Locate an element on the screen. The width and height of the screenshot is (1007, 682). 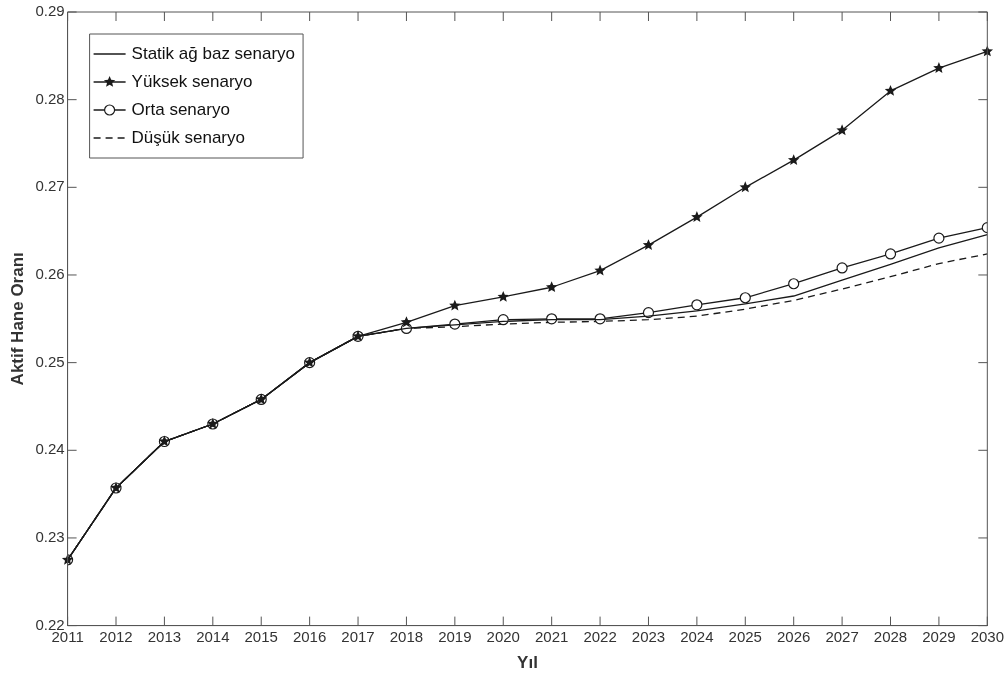
x-tick-label: 2012 is located at coordinates (116, 636).